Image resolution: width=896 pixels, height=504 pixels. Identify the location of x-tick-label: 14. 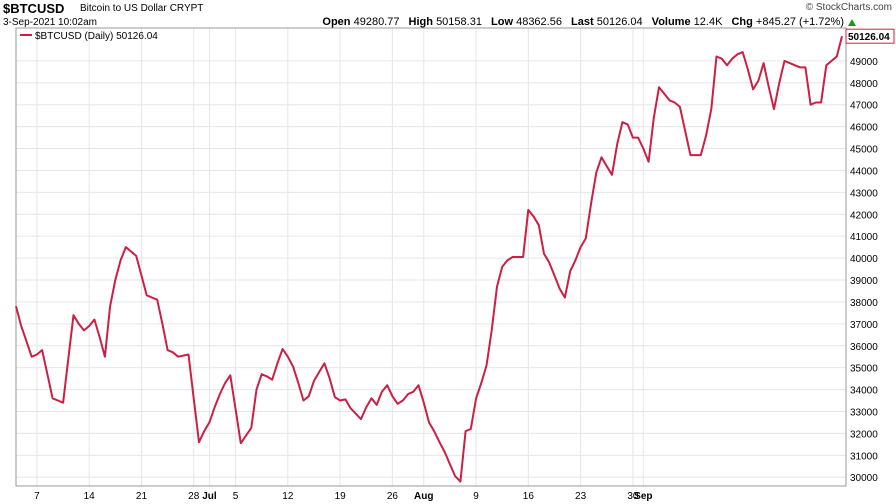
(90, 496).